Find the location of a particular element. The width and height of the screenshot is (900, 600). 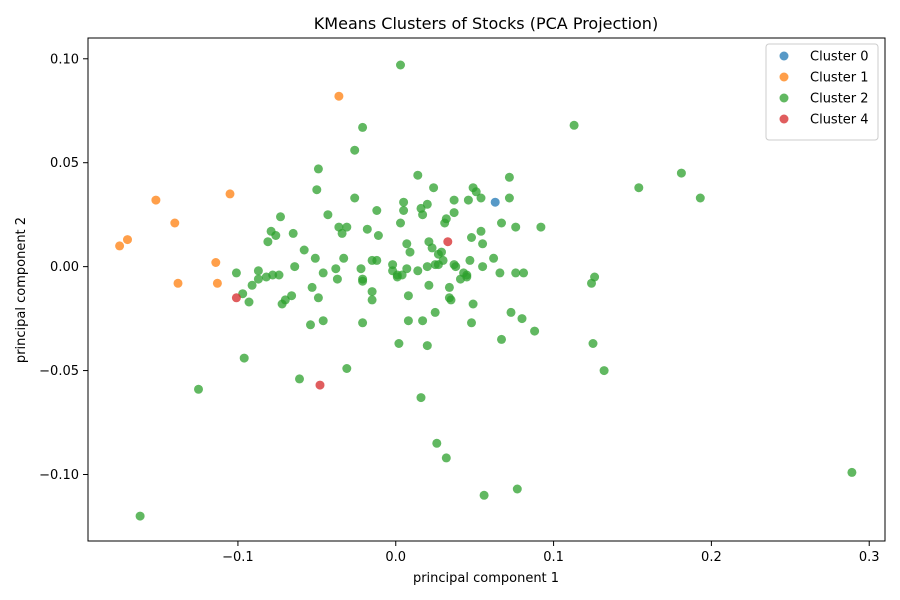

x-tick-label: 0.1 is located at coordinates (553, 557).